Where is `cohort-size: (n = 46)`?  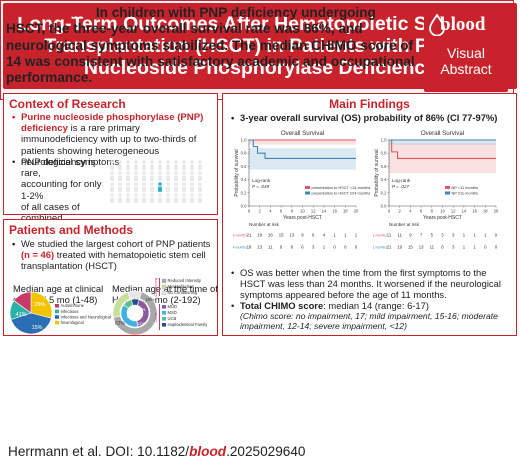 cohort-size: (n = 46) is located at coordinates (38, 254).